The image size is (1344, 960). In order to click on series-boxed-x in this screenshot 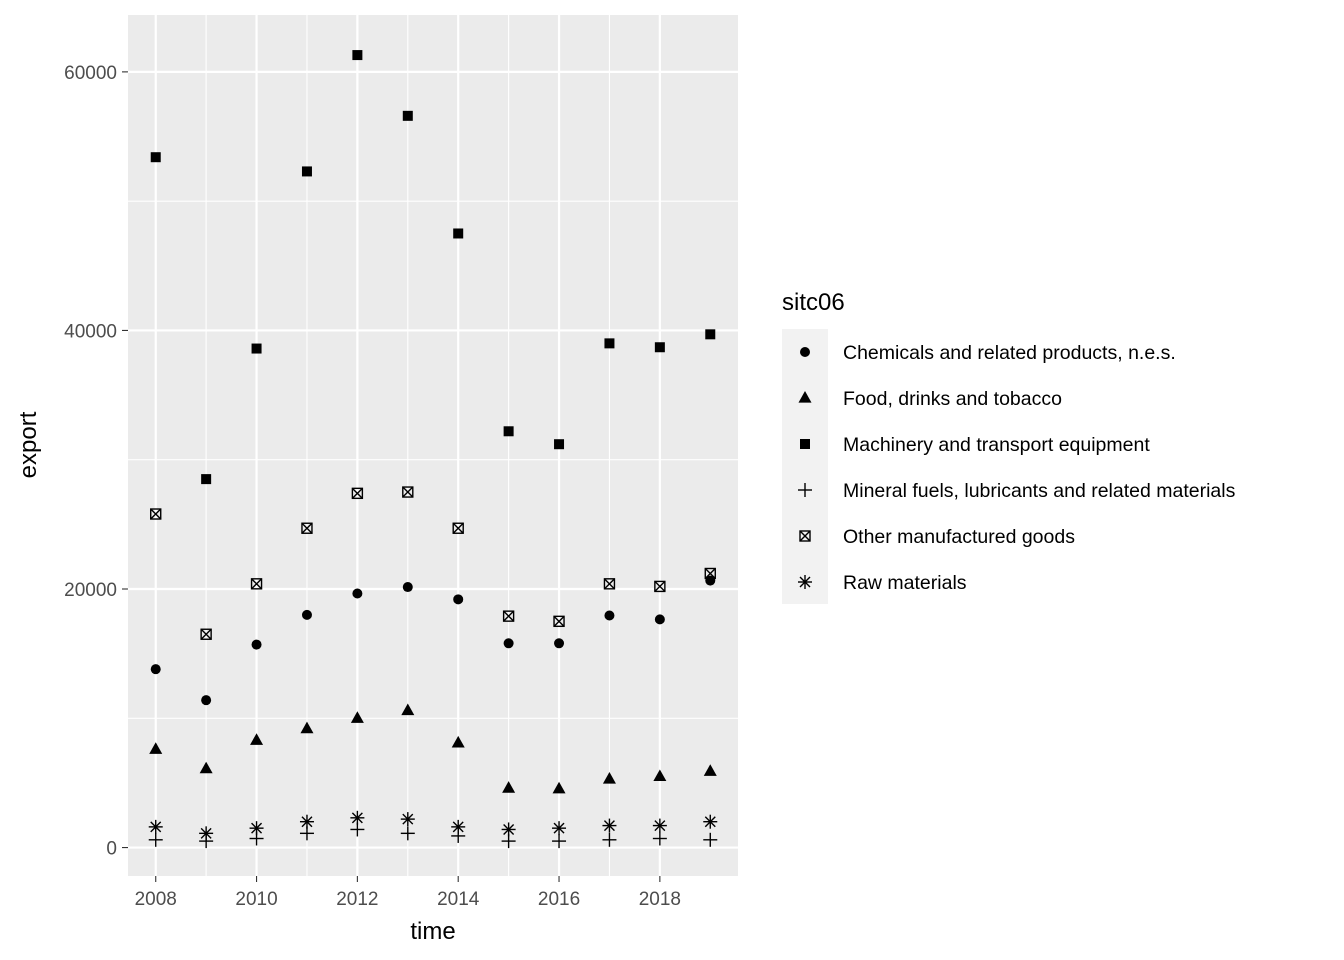, I will do `click(433, 563)`.